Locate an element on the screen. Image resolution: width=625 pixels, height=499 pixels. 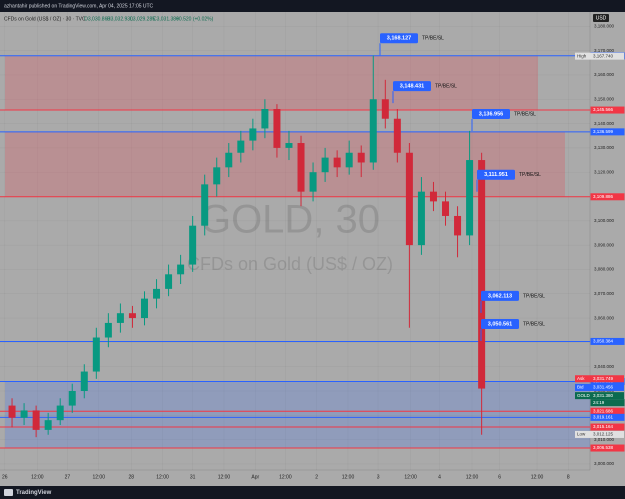
footer-bar is located at coordinates (312, 492).